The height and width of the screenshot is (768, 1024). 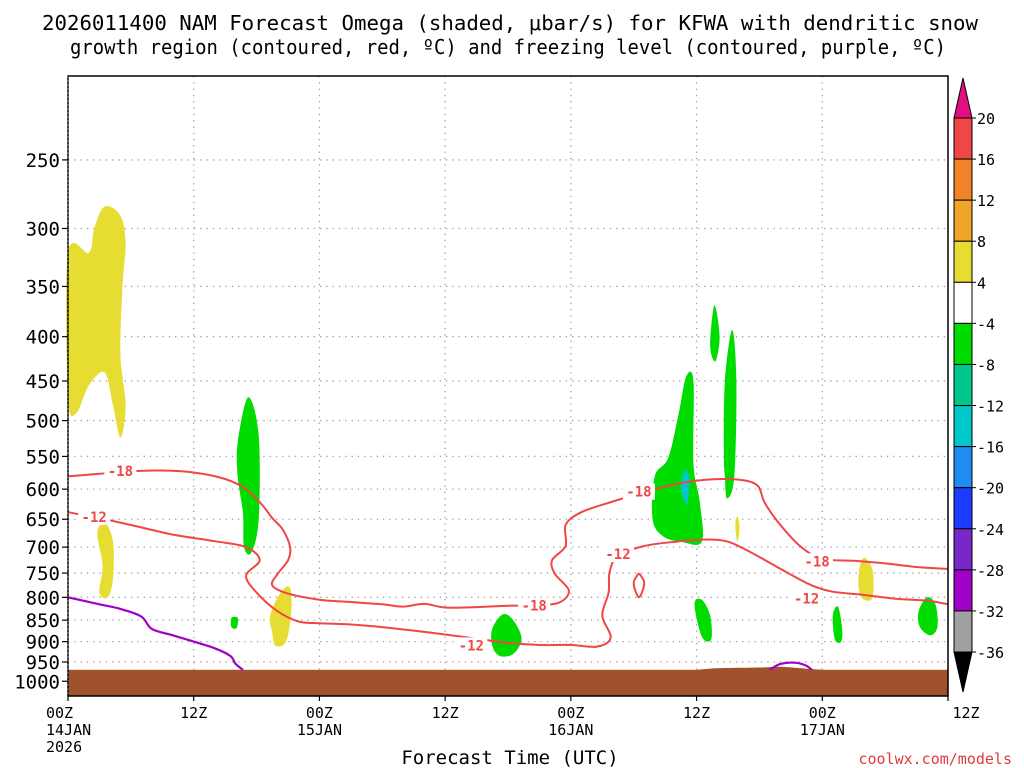 I want to click on y-tick-label: 600, so click(x=43, y=490).